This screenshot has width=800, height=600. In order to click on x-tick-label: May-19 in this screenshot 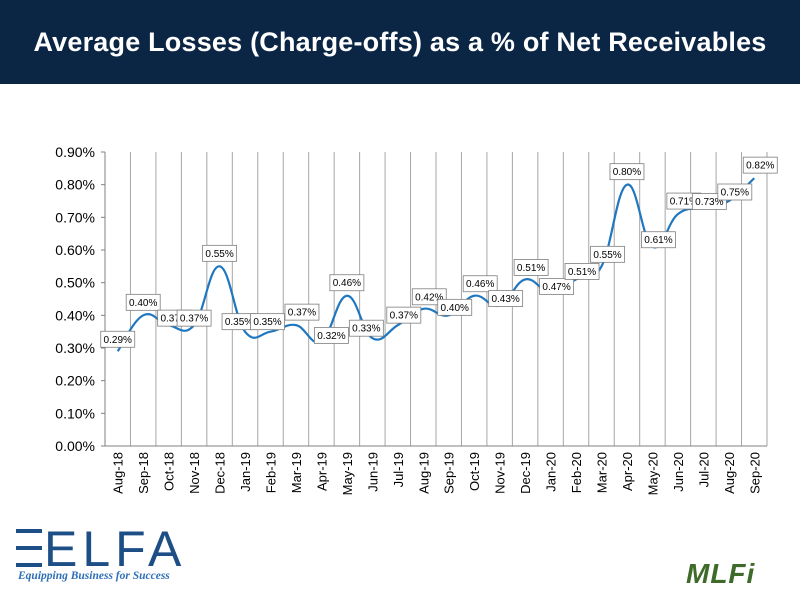, I will do `click(347, 473)`.